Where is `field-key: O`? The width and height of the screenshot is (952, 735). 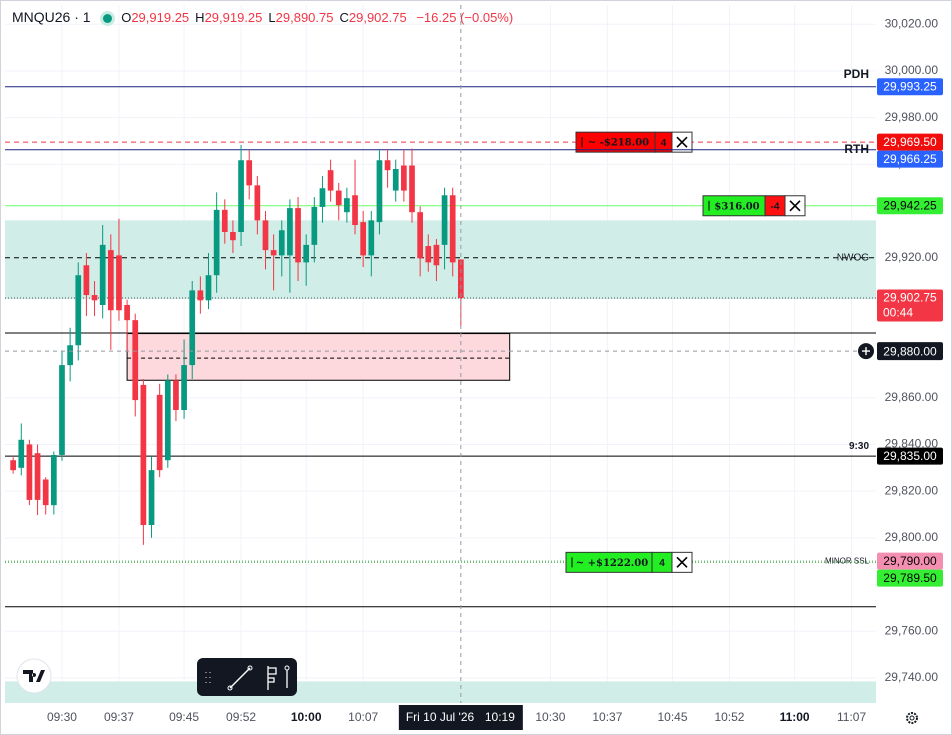 field-key: O is located at coordinates (126, 17).